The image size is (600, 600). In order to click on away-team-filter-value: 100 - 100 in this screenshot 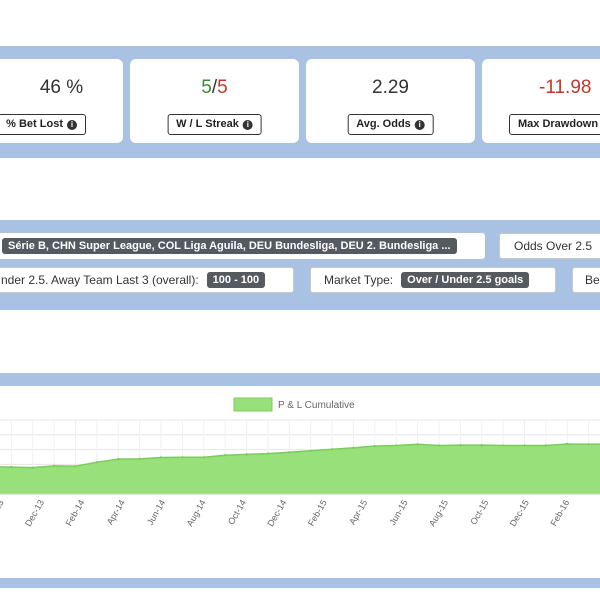, I will do `click(236, 280)`.